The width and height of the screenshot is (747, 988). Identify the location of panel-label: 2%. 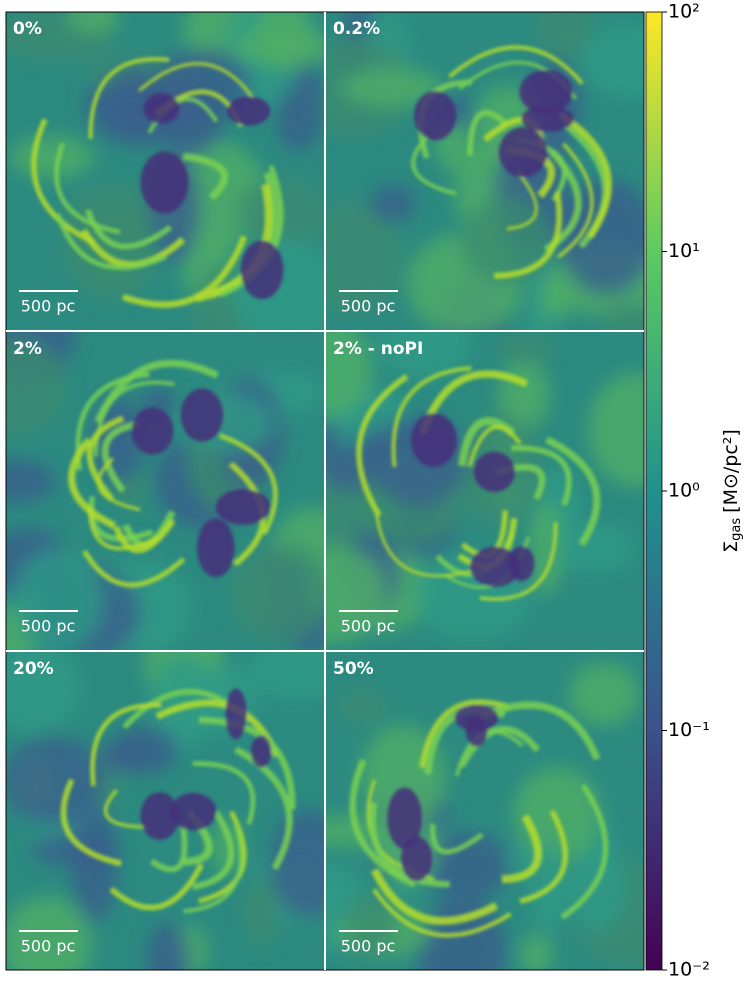
(27, 349).